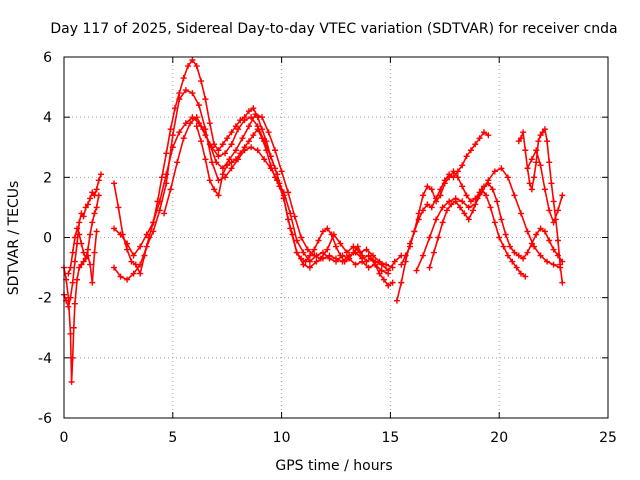  What do you see at coordinates (14, 238) in the screenshot?
I see `y-axis-label: SDTVAR / TECUs` at bounding box center [14, 238].